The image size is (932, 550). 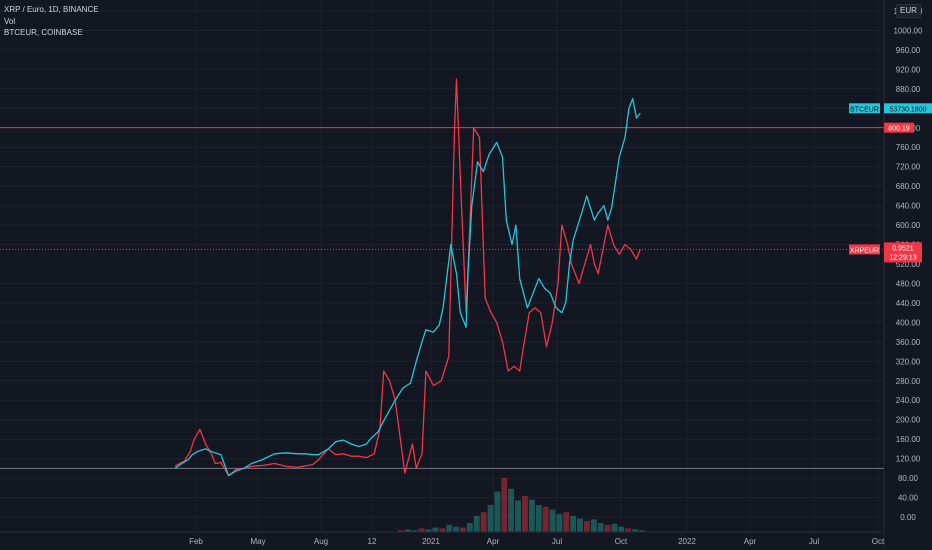 I want to click on xrp-value-tag, so click(x=903, y=252).